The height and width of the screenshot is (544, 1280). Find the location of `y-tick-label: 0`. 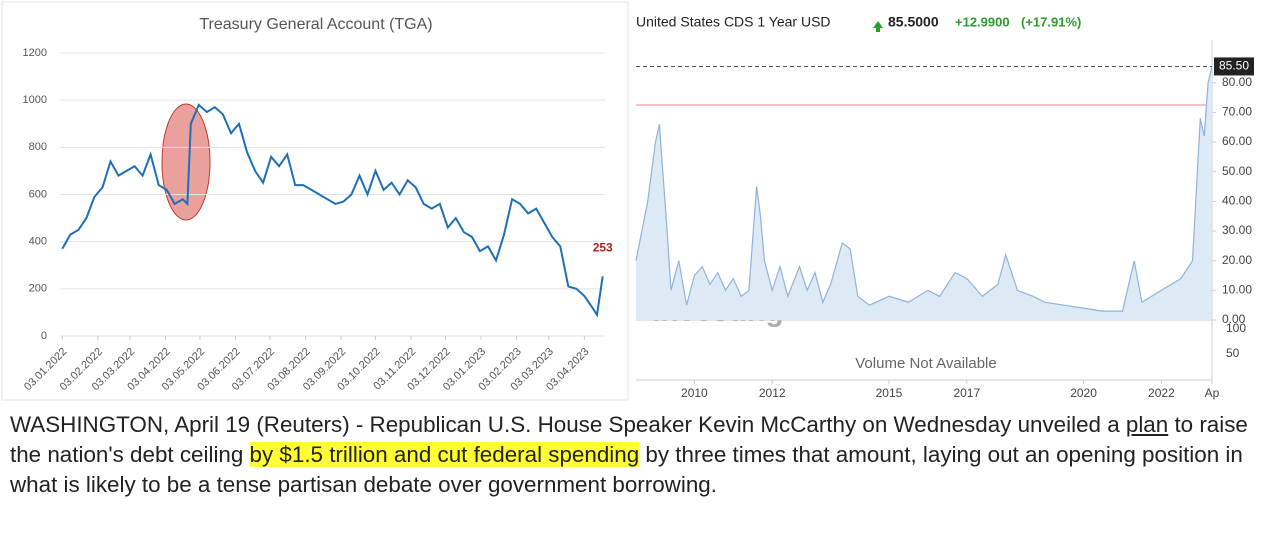

y-tick-label: 0 is located at coordinates (44, 336).